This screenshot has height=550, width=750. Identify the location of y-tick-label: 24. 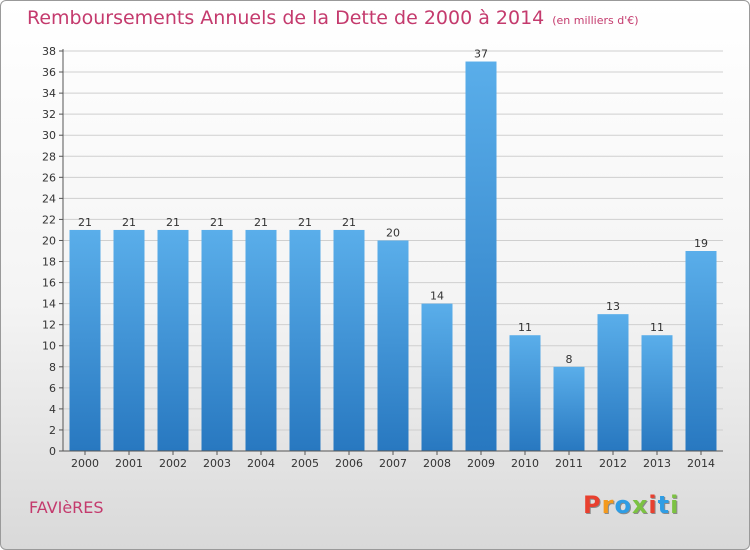
(49, 198).